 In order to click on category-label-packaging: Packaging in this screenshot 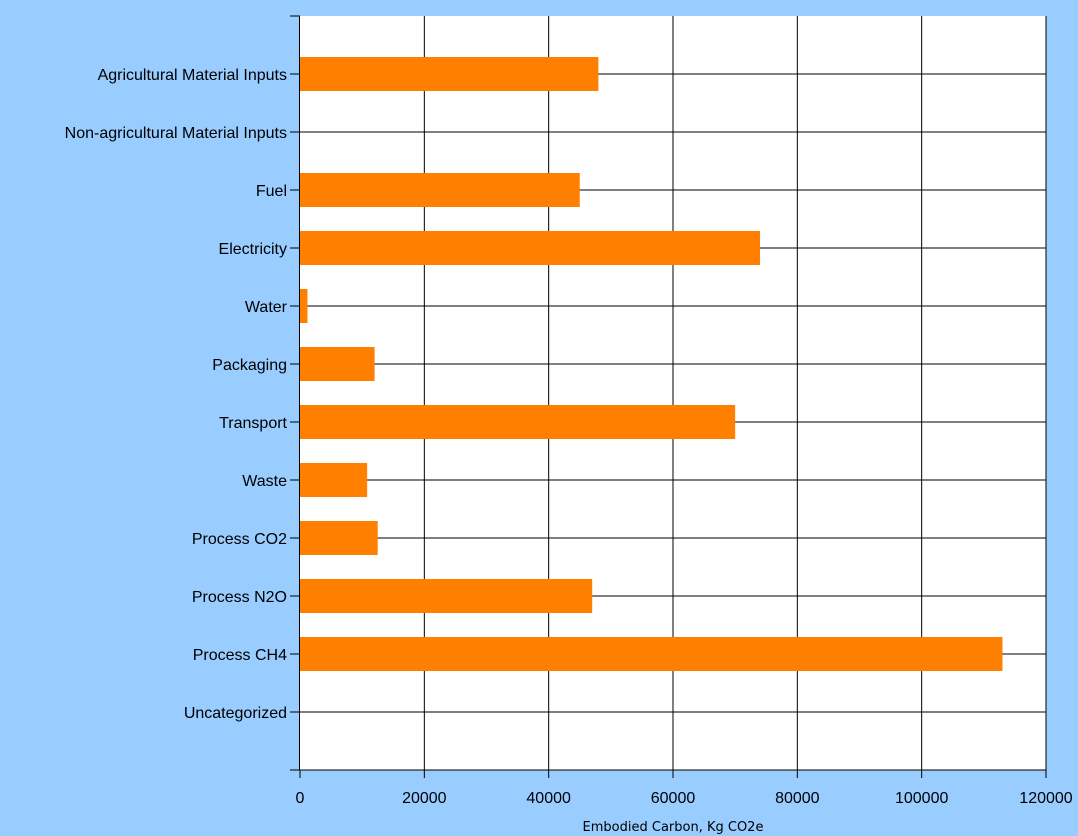, I will do `click(249, 365)`.